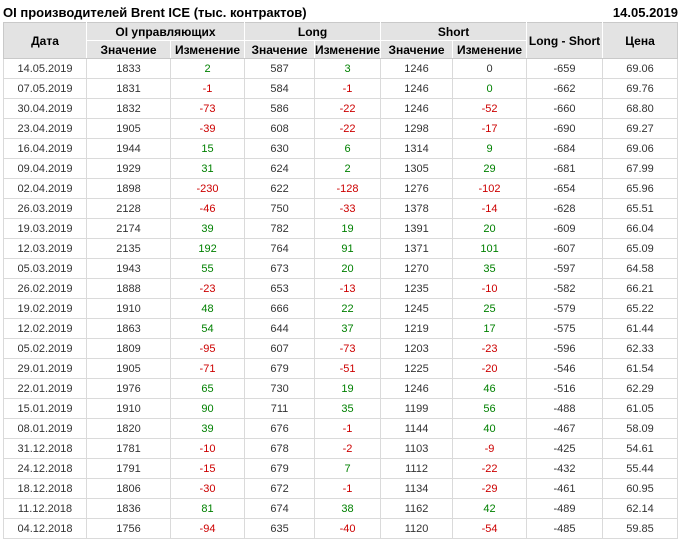  I want to click on short-value-cell: 1391, so click(417, 228).